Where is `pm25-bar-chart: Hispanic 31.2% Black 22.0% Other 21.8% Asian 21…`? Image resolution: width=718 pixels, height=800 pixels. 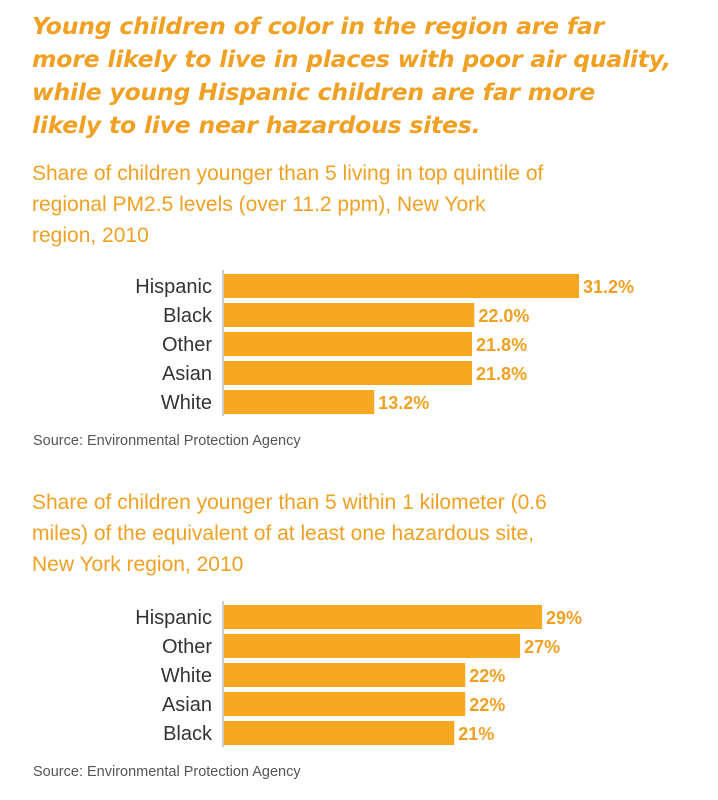 pm25-bar-chart: Hispanic 31.2% Black 22.0% Other 21.8% Asian 21… is located at coordinates (384, 343).